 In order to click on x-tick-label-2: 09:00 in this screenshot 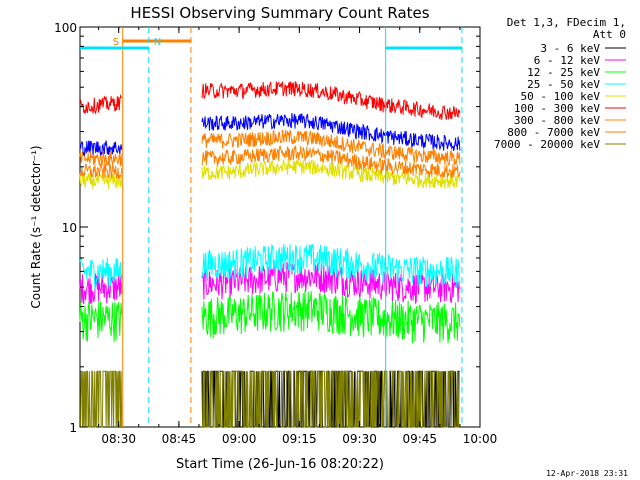, I will do `click(239, 439)`.